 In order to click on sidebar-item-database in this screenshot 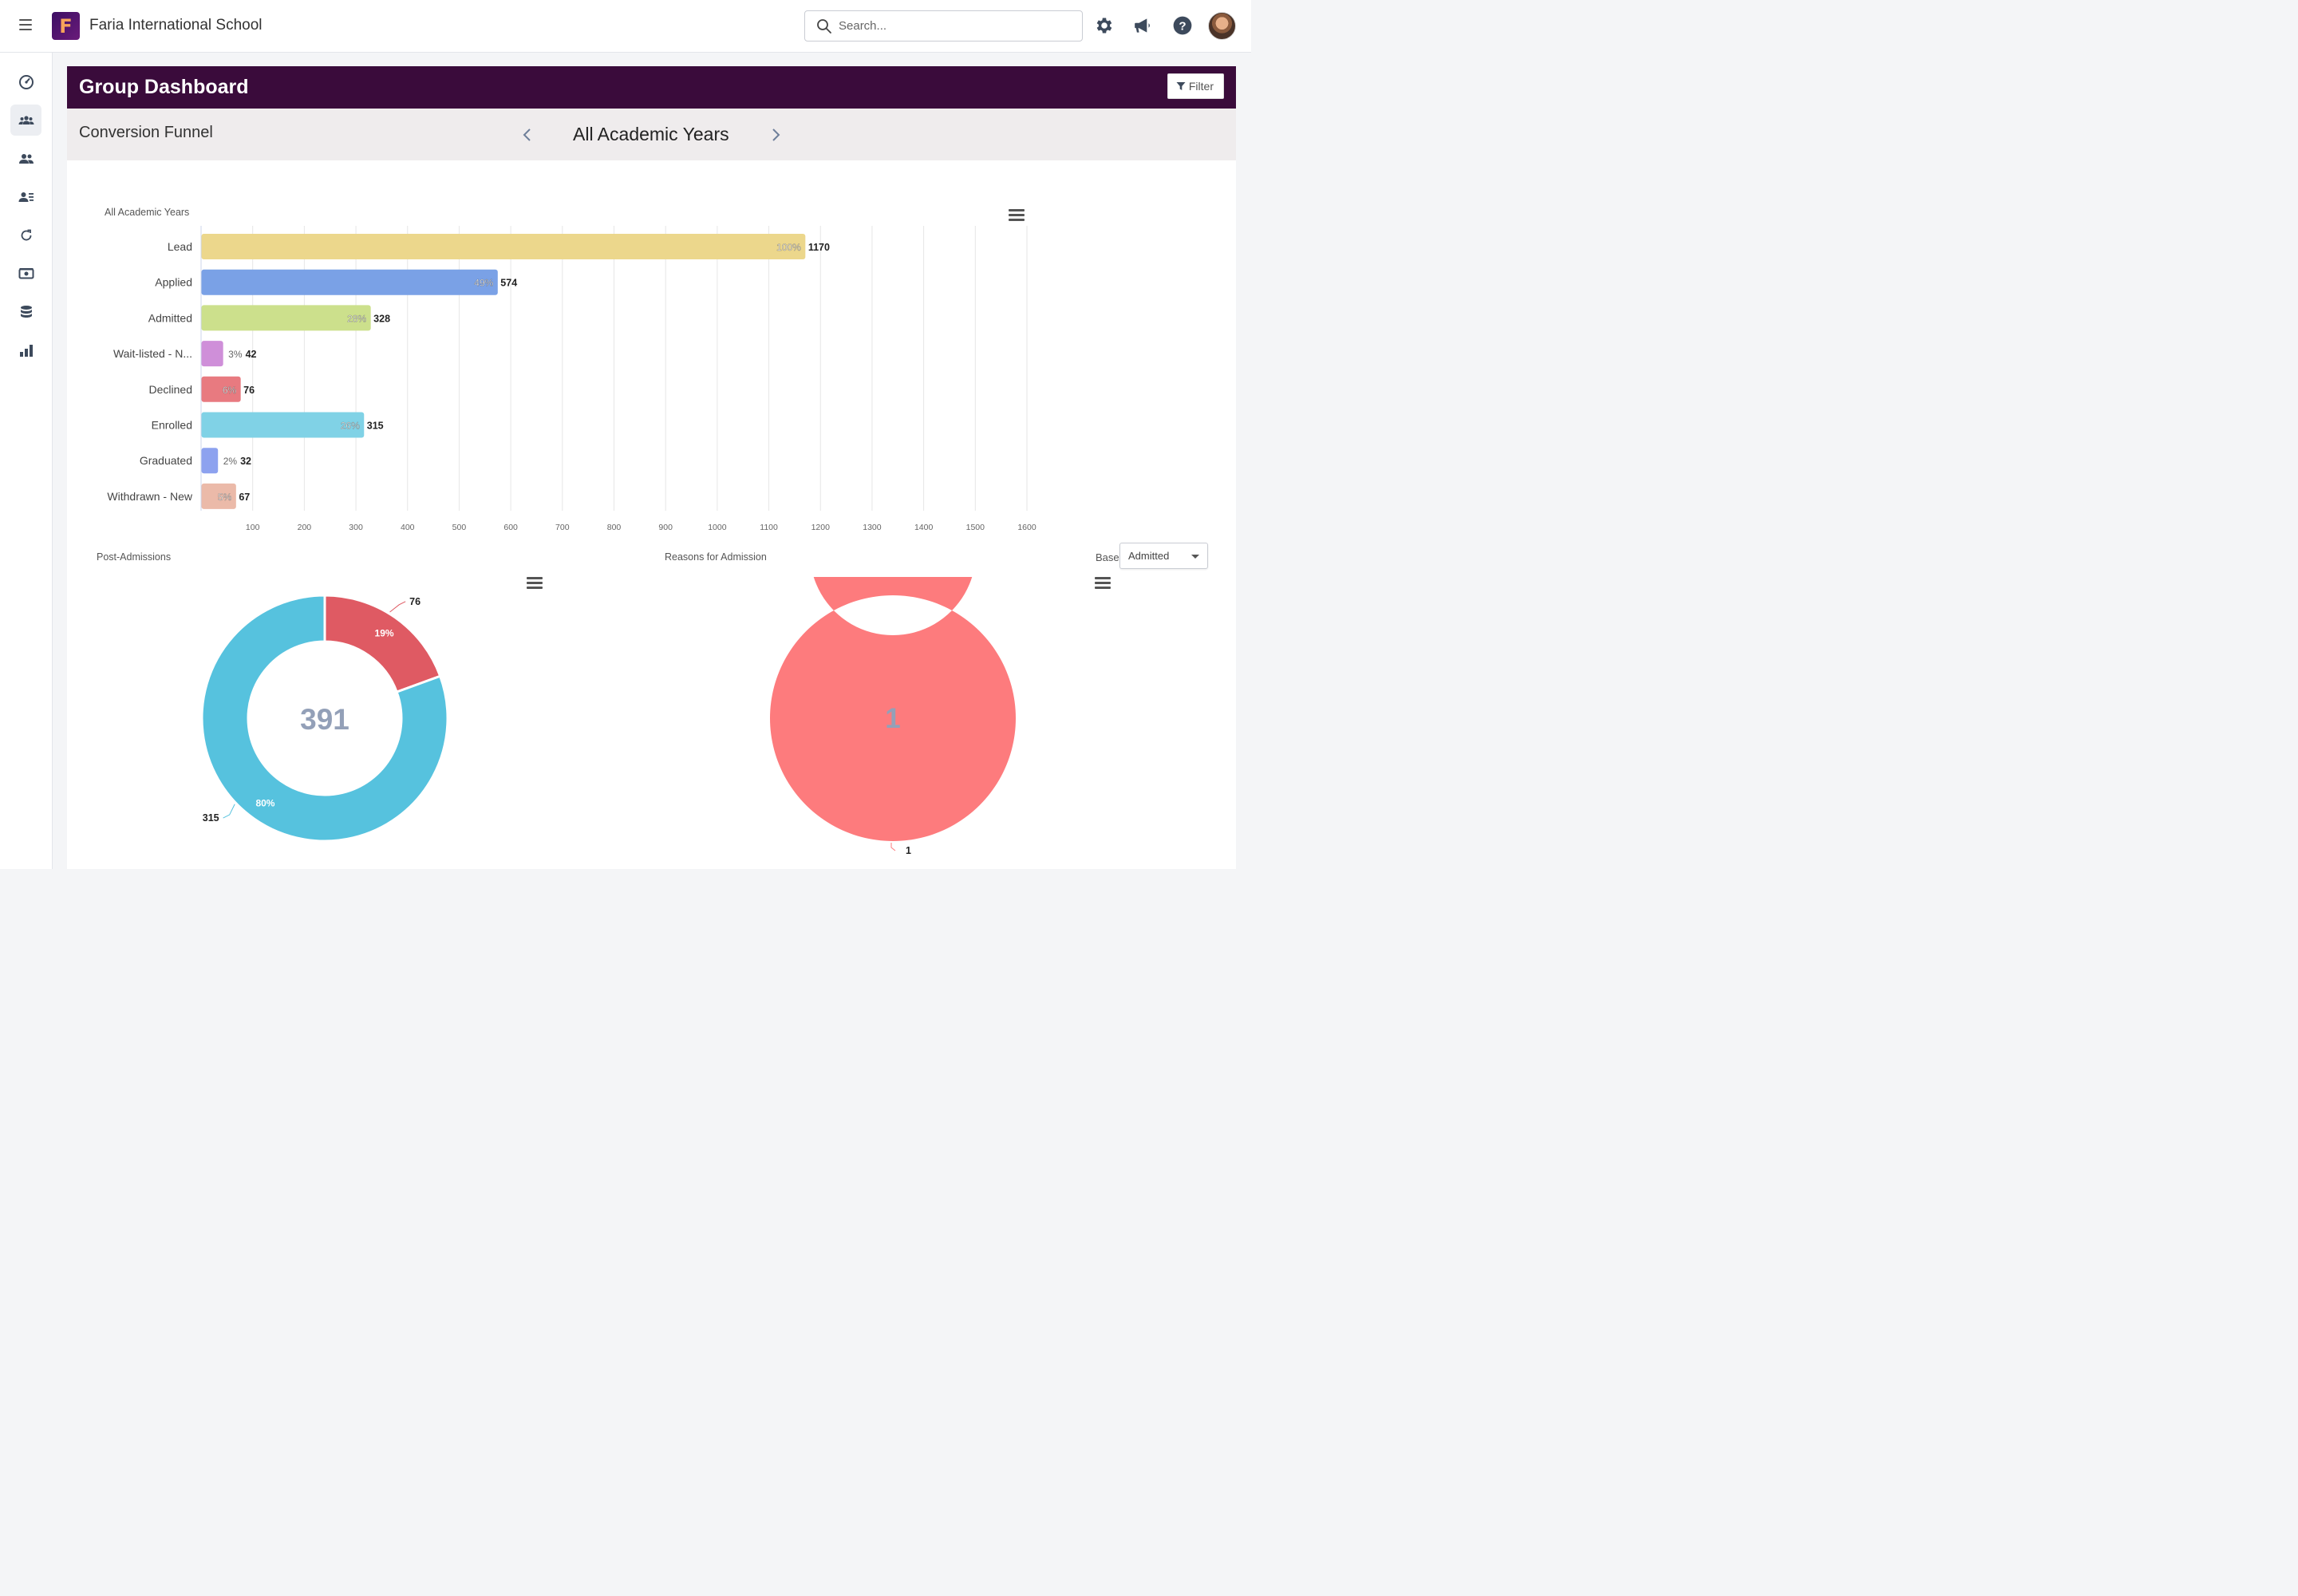, I will do `click(26, 311)`.